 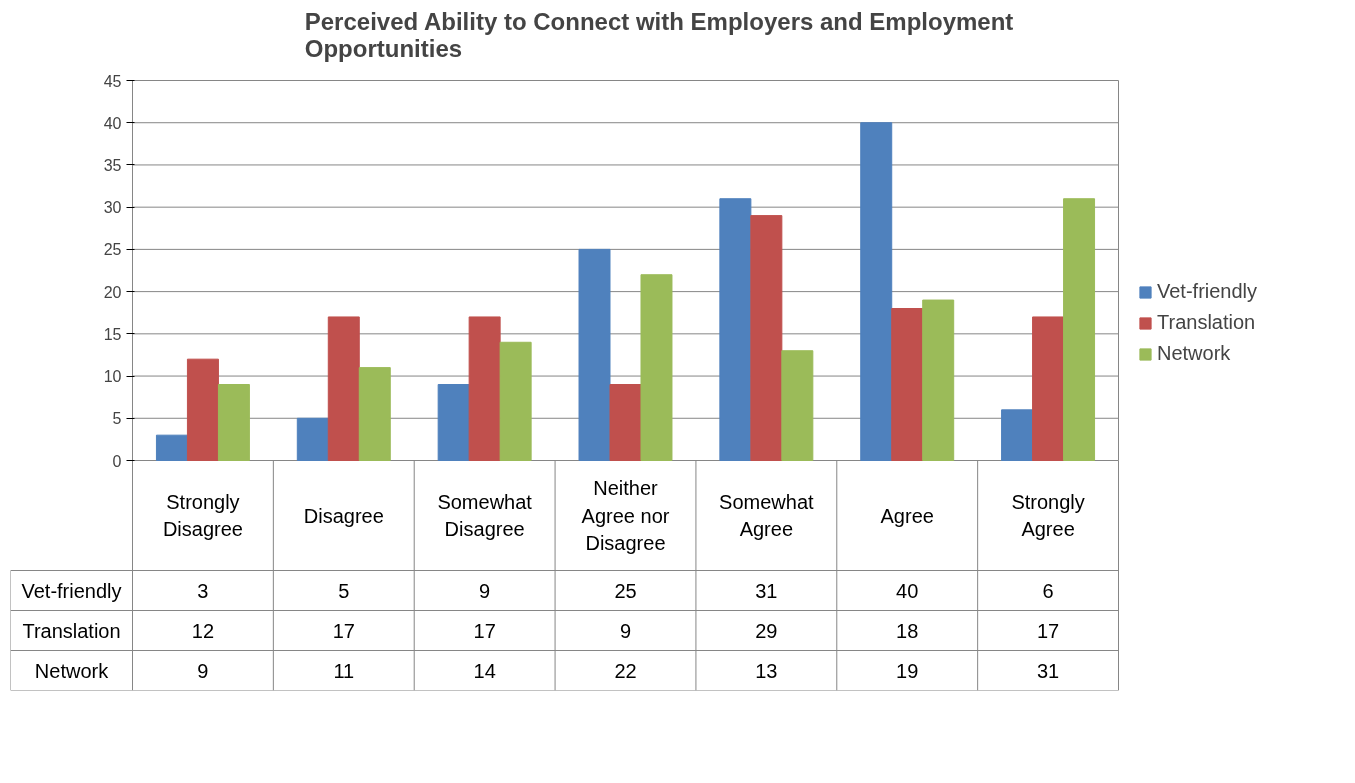 What do you see at coordinates (1194, 353) in the screenshot?
I see `legend-label: Network` at bounding box center [1194, 353].